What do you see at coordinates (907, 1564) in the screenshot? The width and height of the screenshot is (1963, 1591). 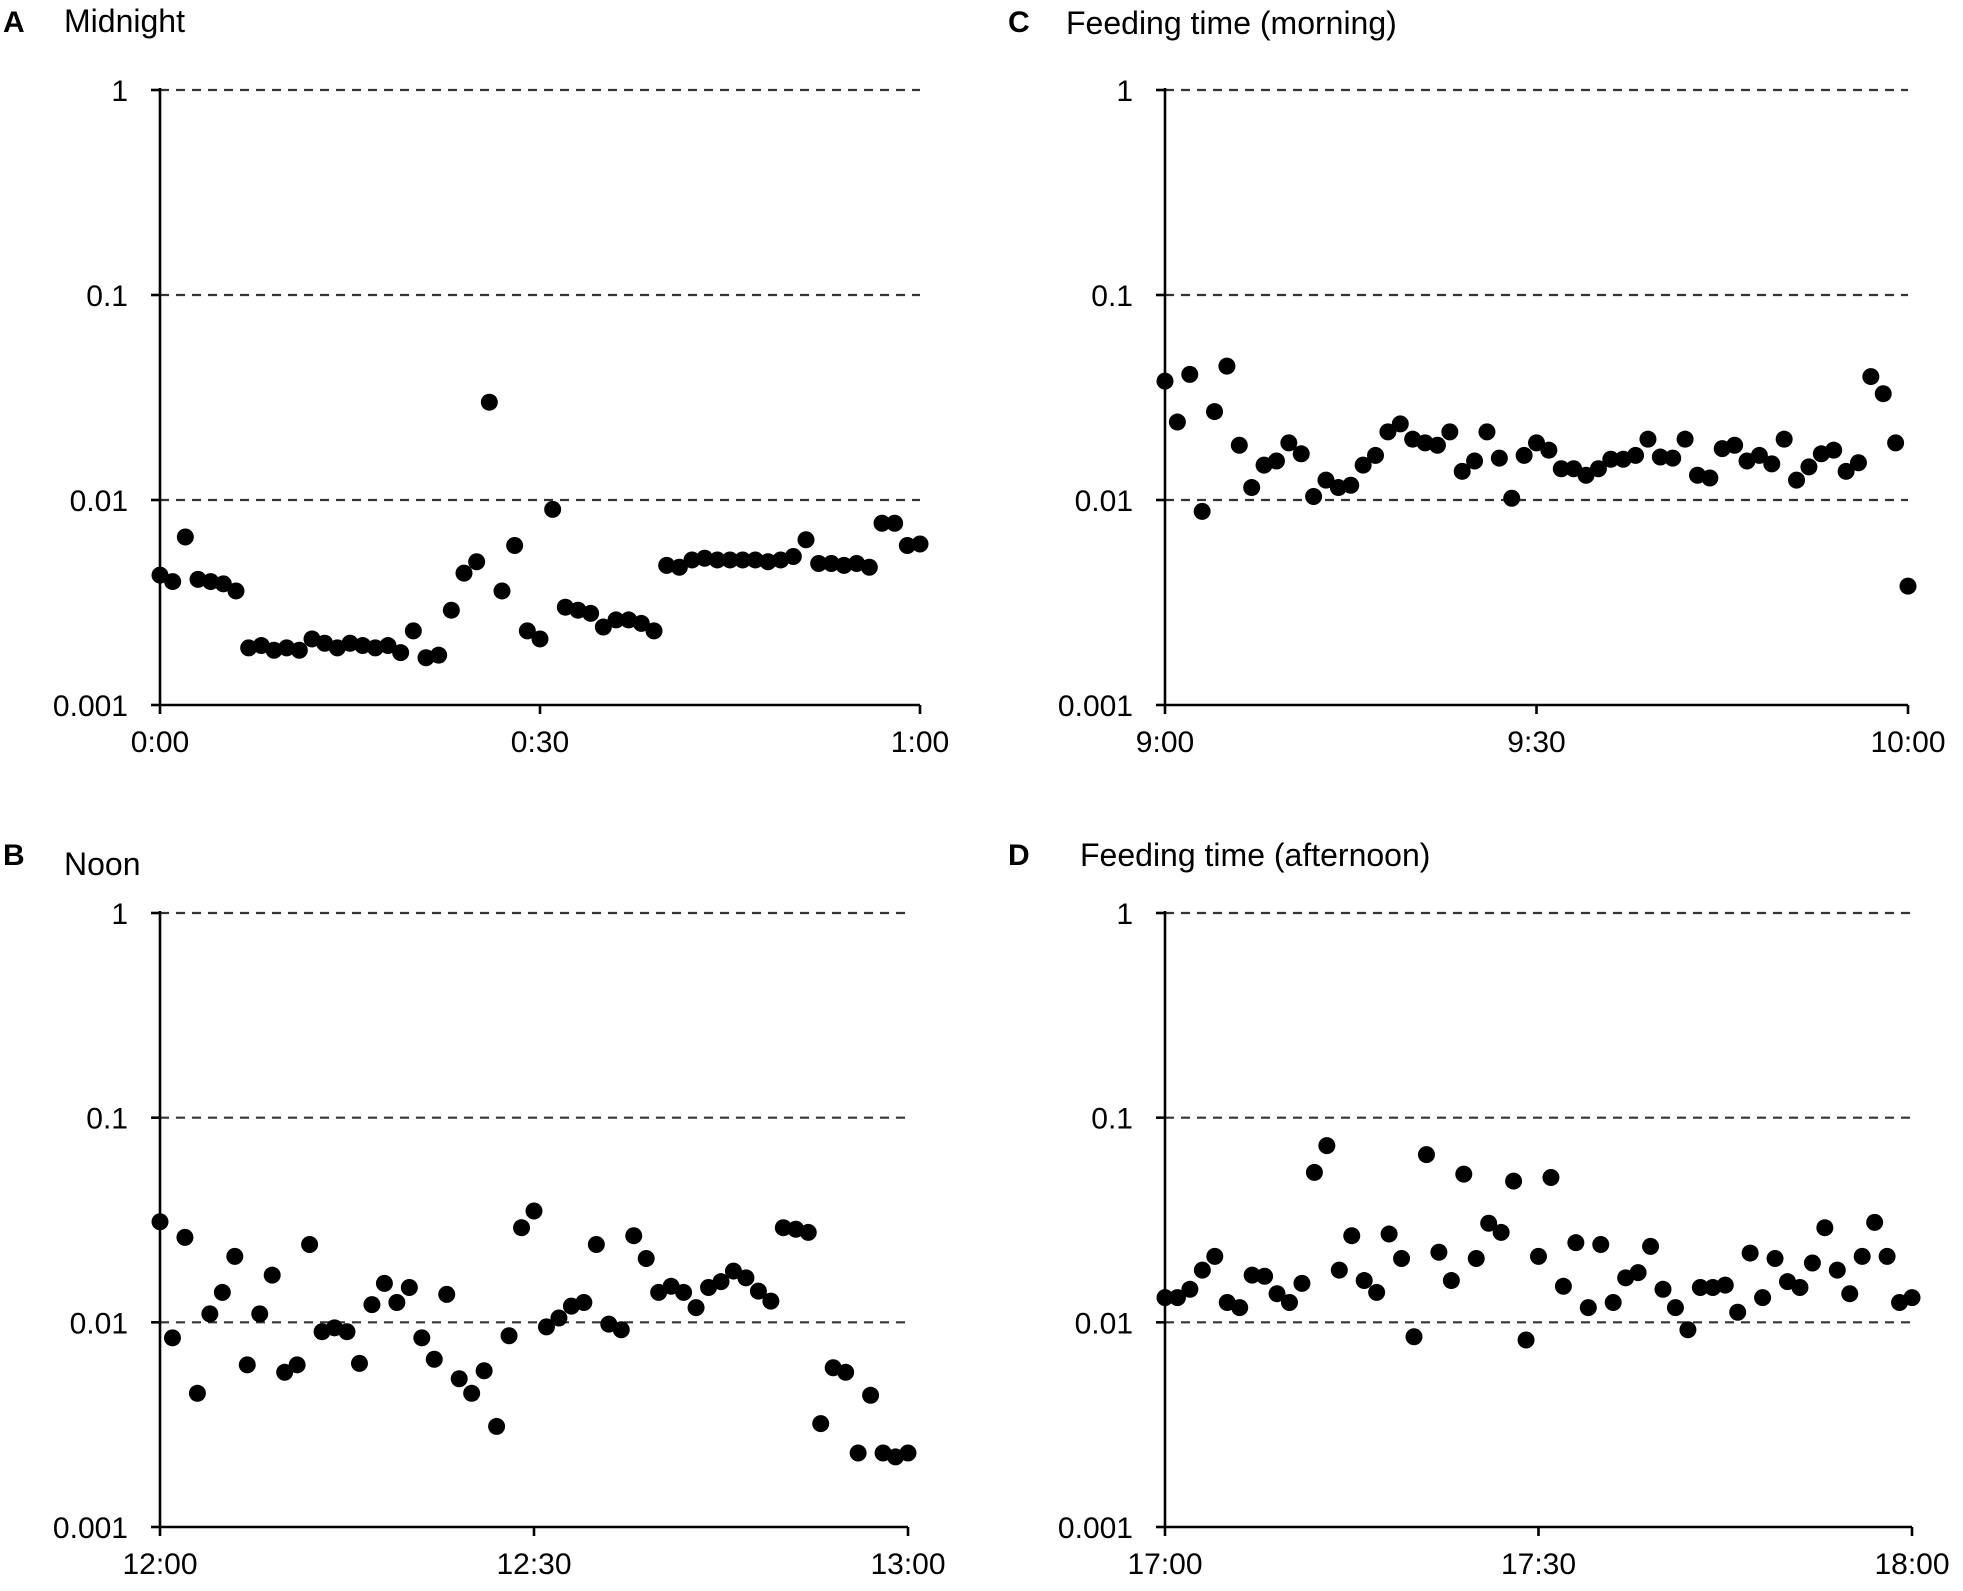 I see `panel-b-x-tick-label-2: 13:00` at bounding box center [907, 1564].